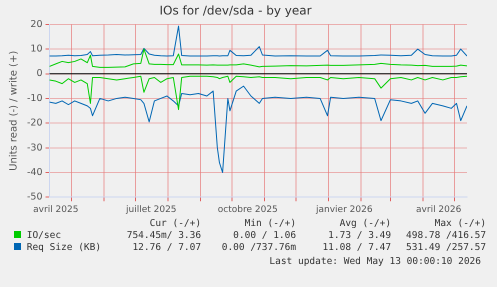 This screenshot has width=497, height=287. I want to click on text: Avg (-/+), so click(365, 224).